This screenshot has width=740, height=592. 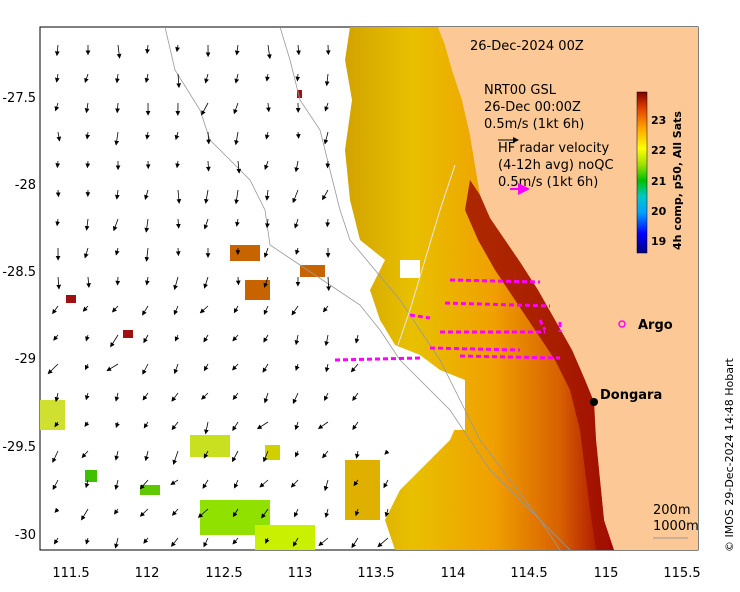 I want to click on x-tick: 113.5, so click(x=375, y=573).